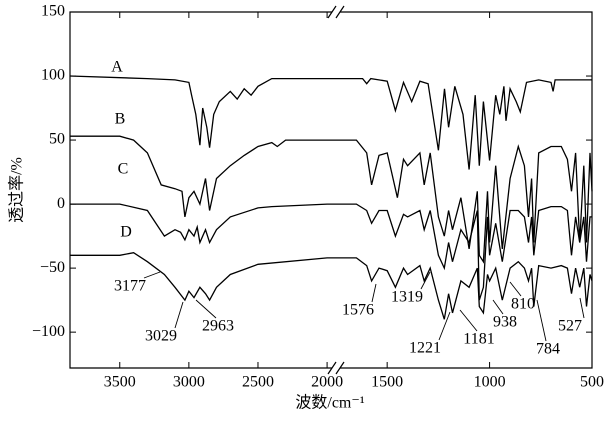  I want to click on x-tick-label: 1000, so click(490, 382).